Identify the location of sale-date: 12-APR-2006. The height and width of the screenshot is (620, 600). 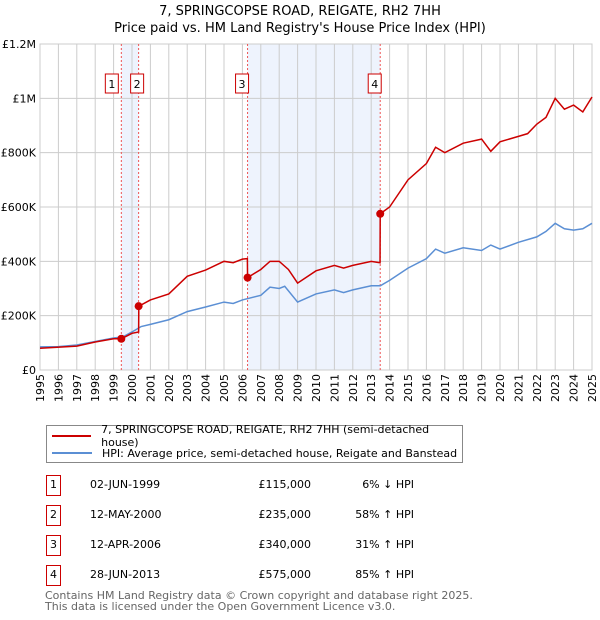
(126, 544).